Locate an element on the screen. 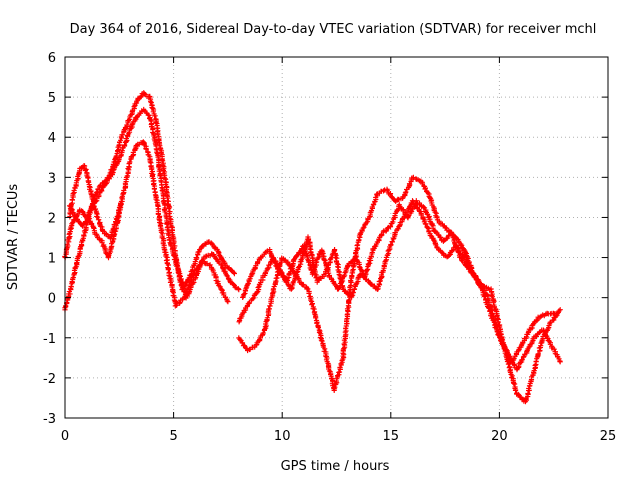 Image resolution: width=640 pixels, height=480 pixels. y-tick-label: 0 is located at coordinates (52, 299).